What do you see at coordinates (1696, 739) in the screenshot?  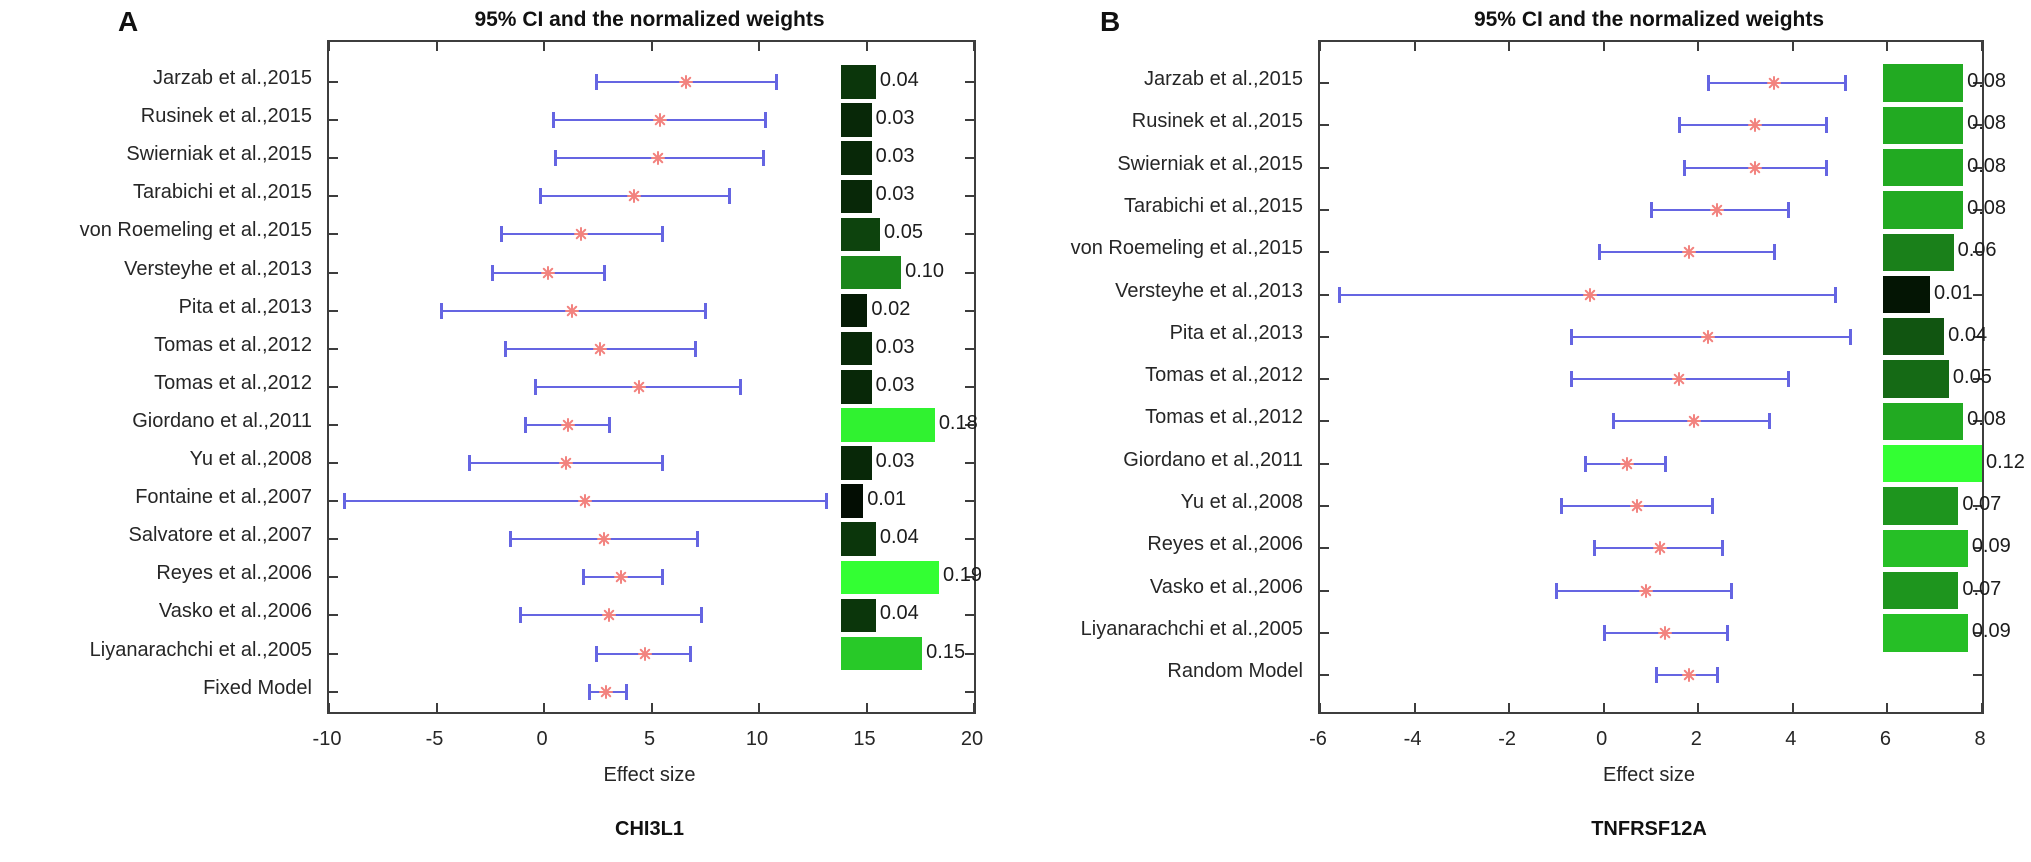 I see `x-tick-label: 2` at bounding box center [1696, 739].